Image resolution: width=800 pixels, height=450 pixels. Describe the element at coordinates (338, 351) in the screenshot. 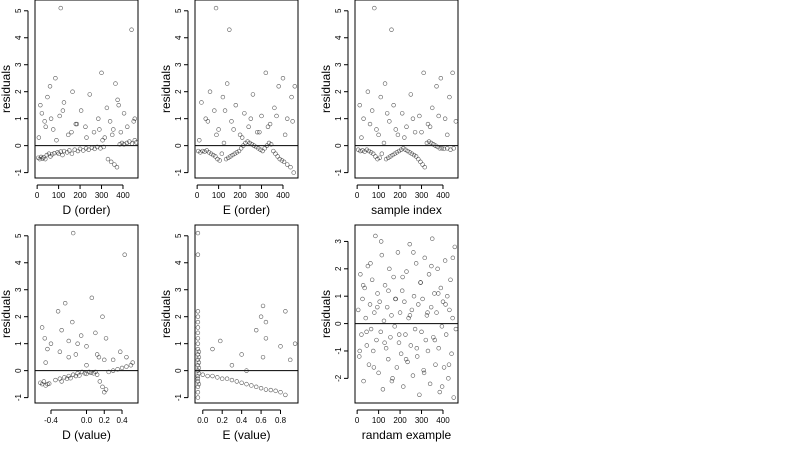

I see `y-tick-label: -1` at that location.